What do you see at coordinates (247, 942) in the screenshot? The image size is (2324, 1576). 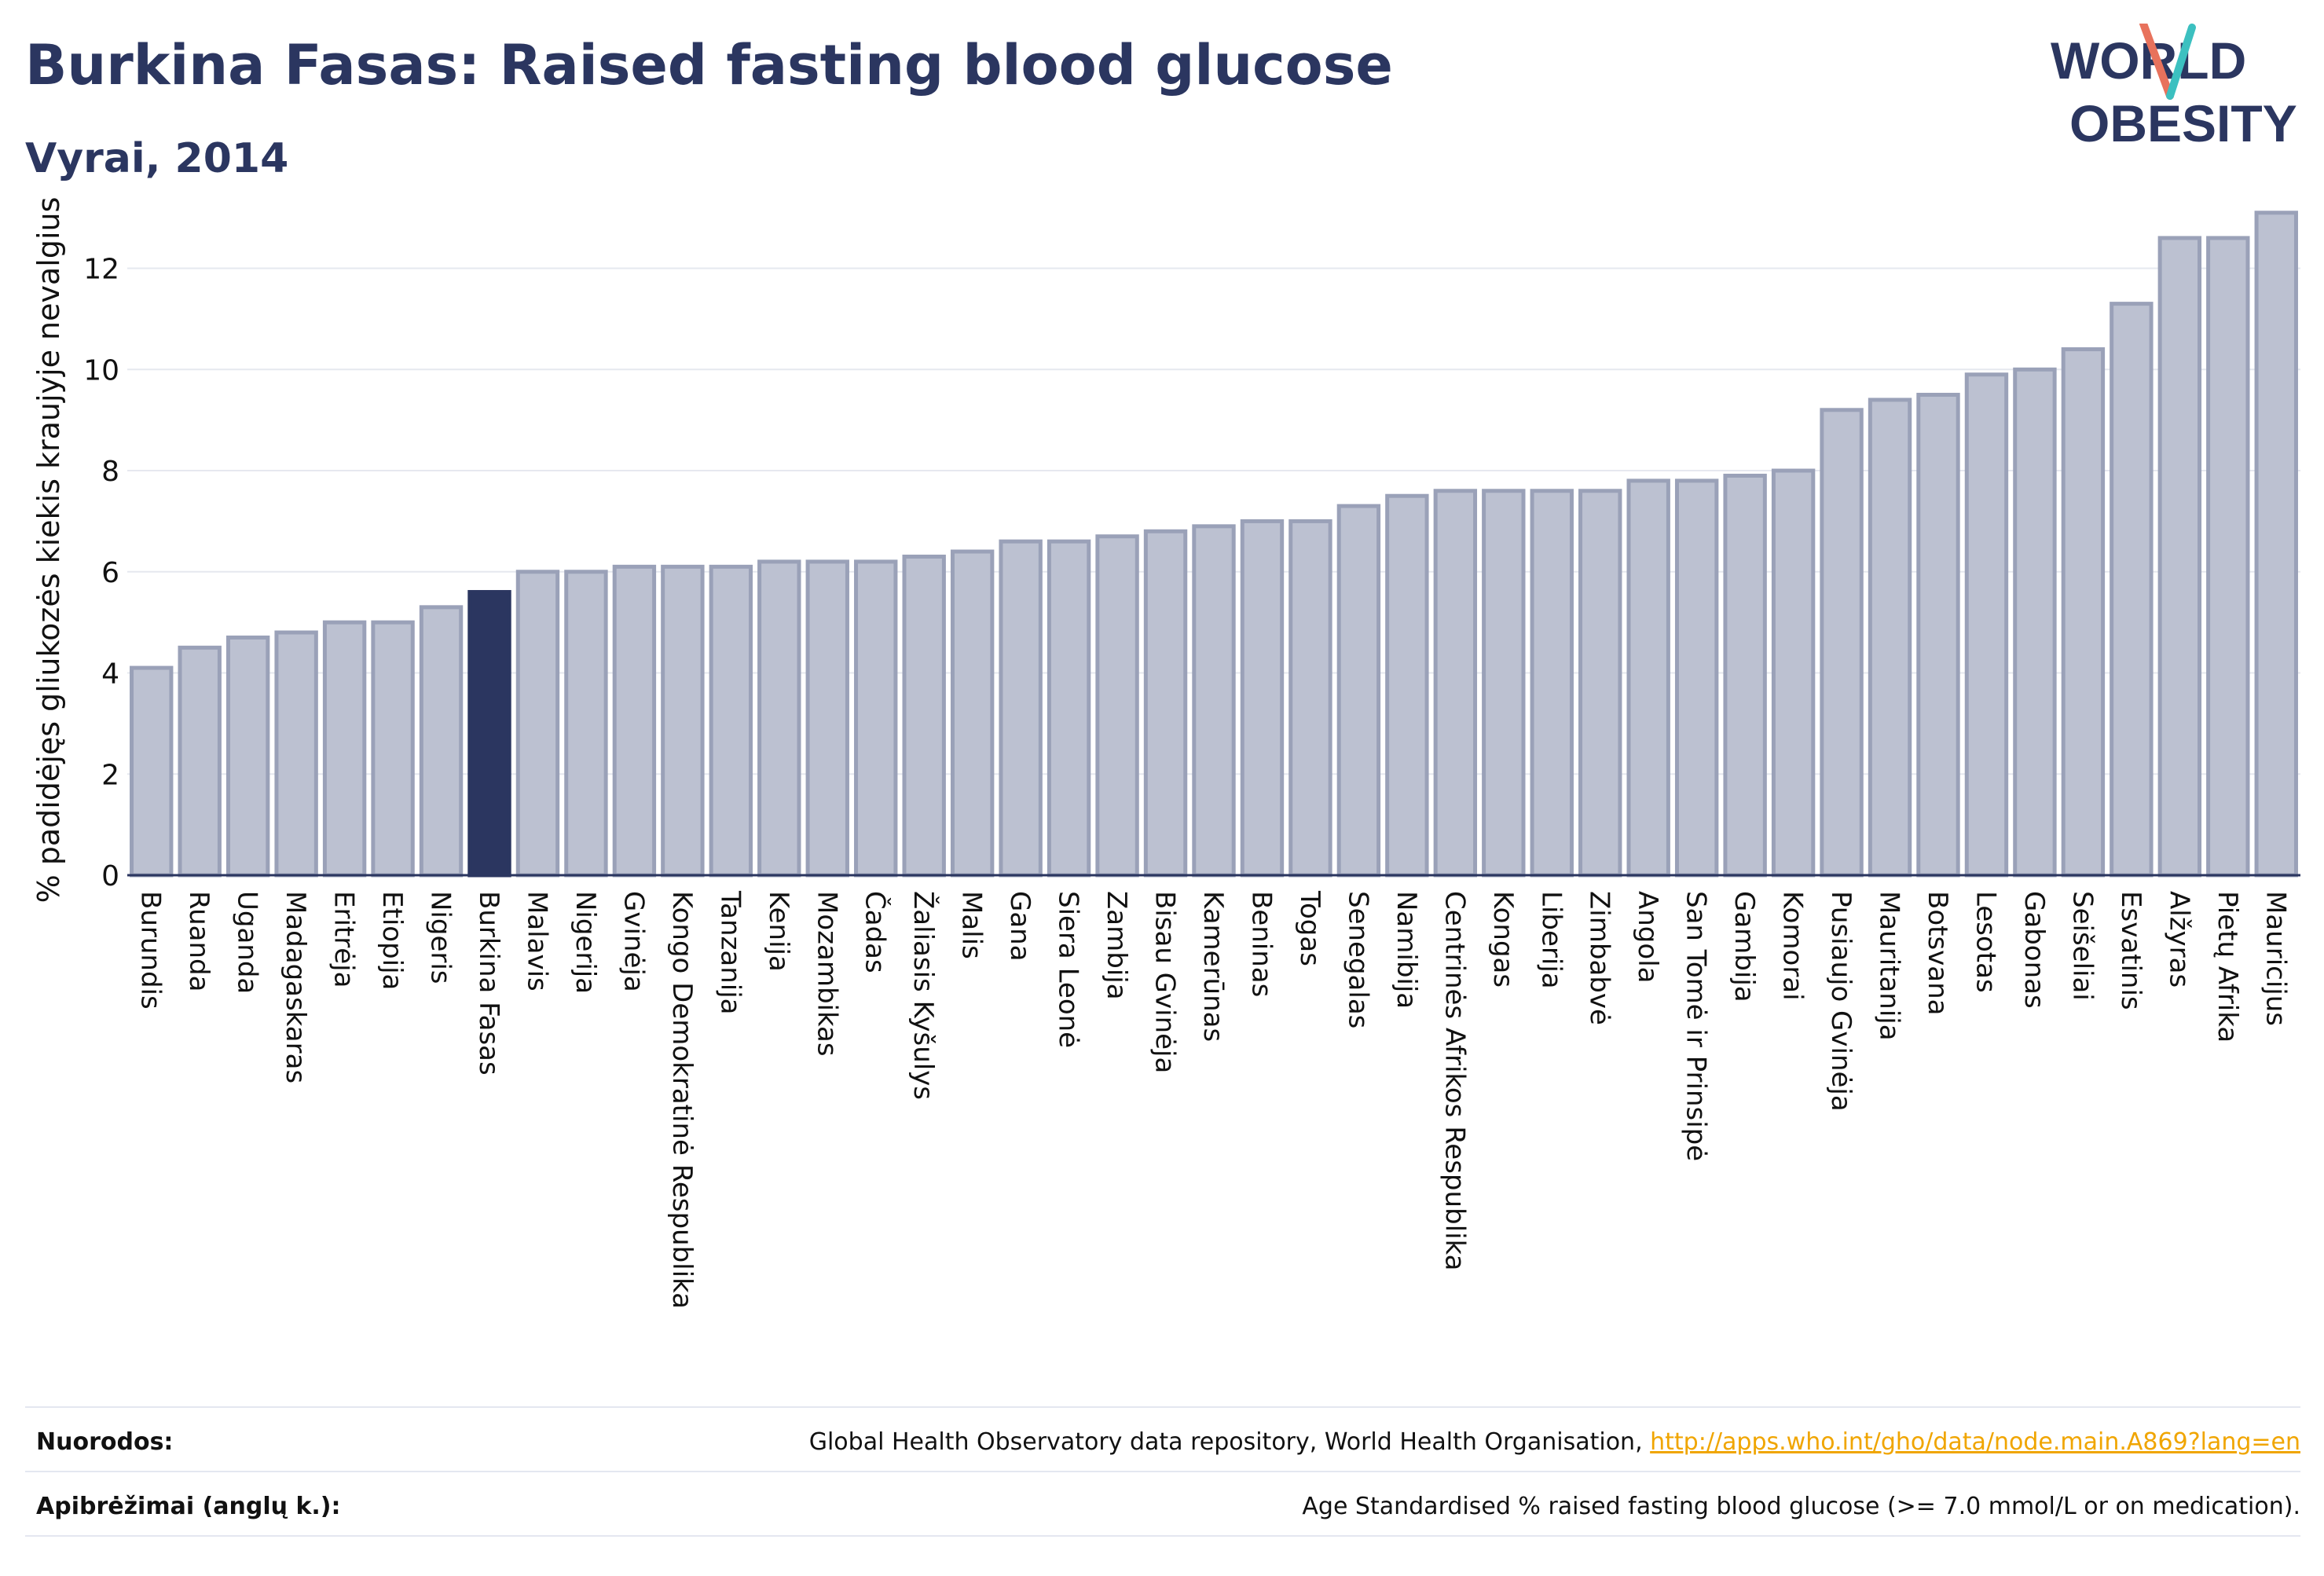 I see `x-tick-label: Uganda` at bounding box center [247, 942].